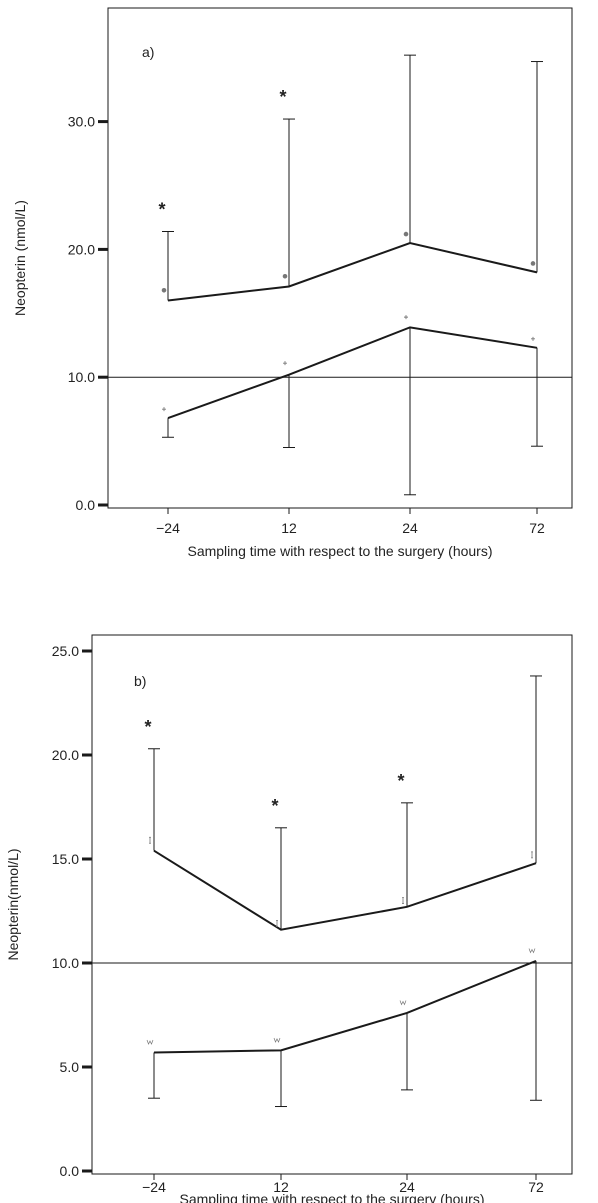 The height and width of the screenshot is (1203, 598). Describe the element at coordinates (148, 52) in the screenshot. I see `panel-label: a)` at that location.